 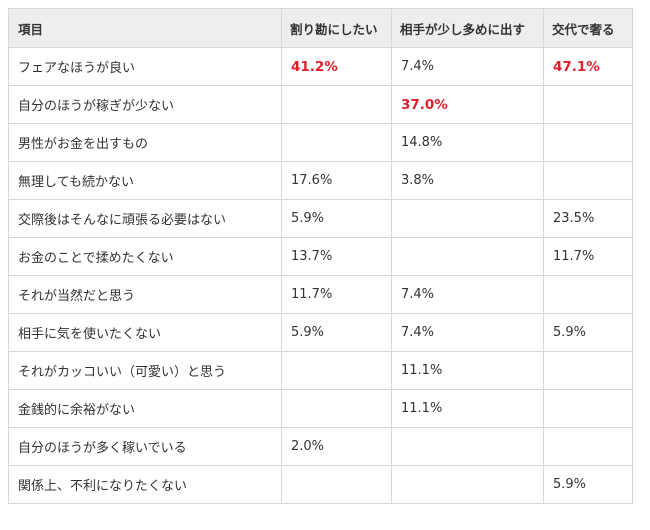 I want to click on table-row: それが当然だと思う 11.7% 7.4%, so click(x=320, y=294).